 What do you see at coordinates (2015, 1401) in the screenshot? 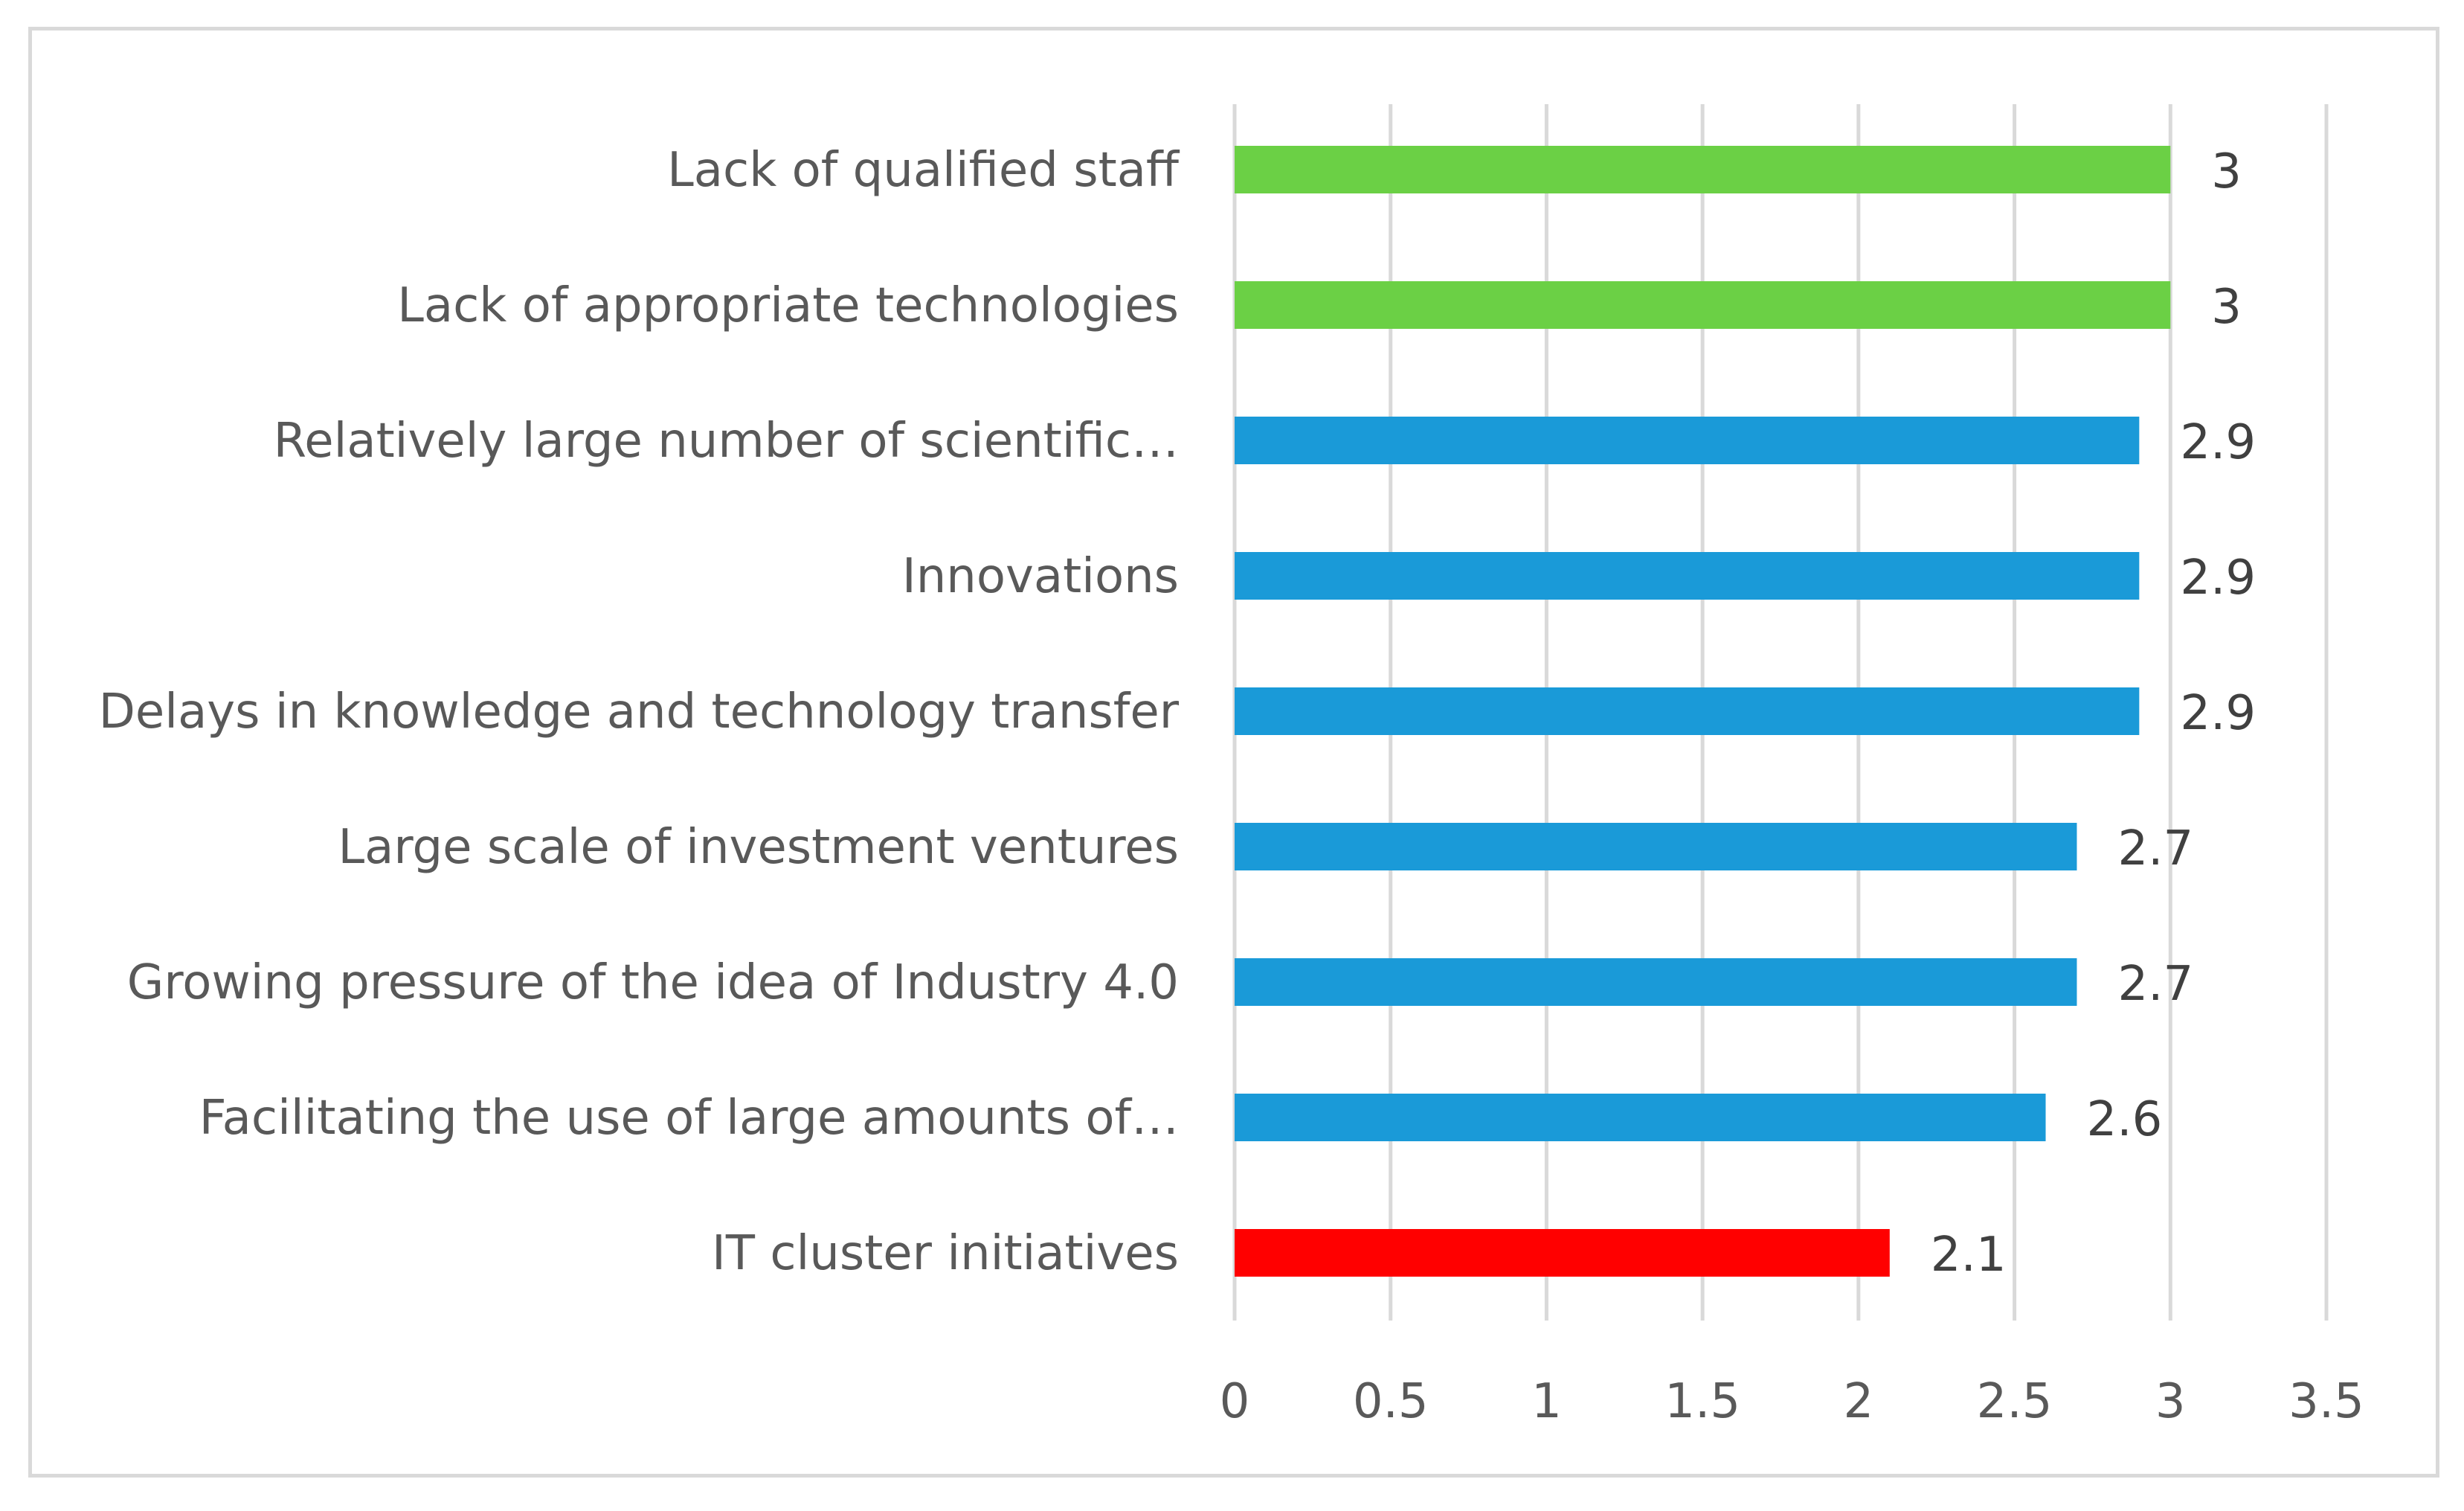
I see `x-tick-label: 2.5` at bounding box center [2015, 1401].